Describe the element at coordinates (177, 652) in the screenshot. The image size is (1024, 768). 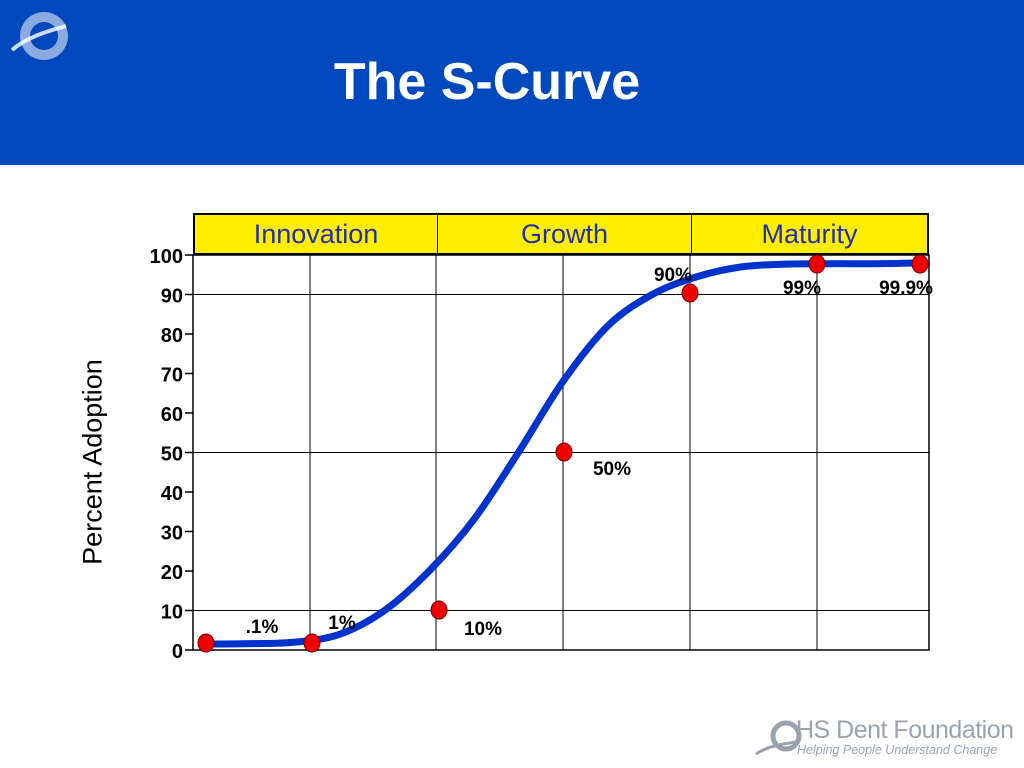
I see `y-tick-label: 0` at that location.